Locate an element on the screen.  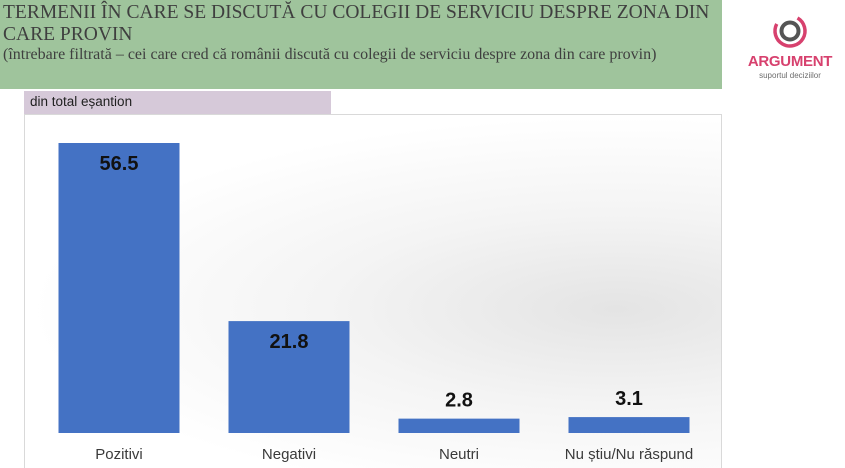
argument-logo: ARGUMENT suportul deciziilor is located at coordinates (790, 47).